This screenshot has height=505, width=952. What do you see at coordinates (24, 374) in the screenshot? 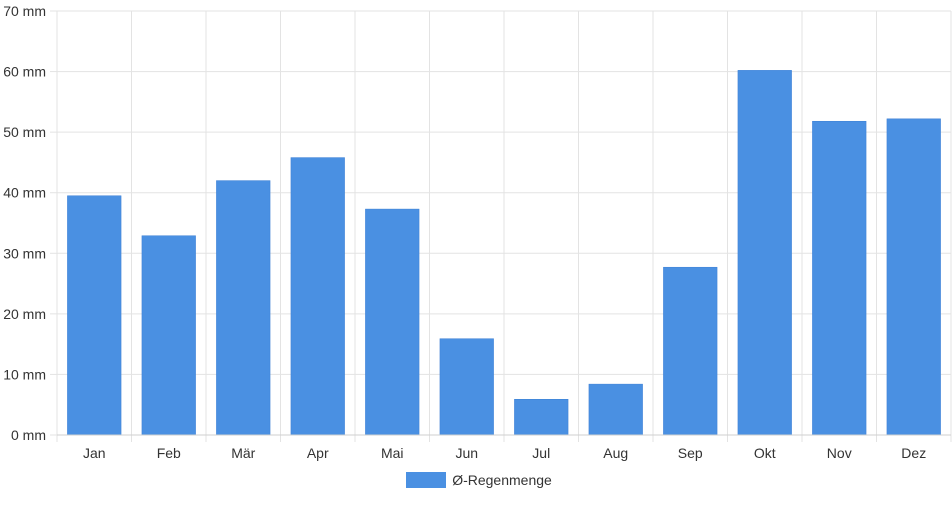
I see `y-tick-label: 10 mm` at bounding box center [24, 374].